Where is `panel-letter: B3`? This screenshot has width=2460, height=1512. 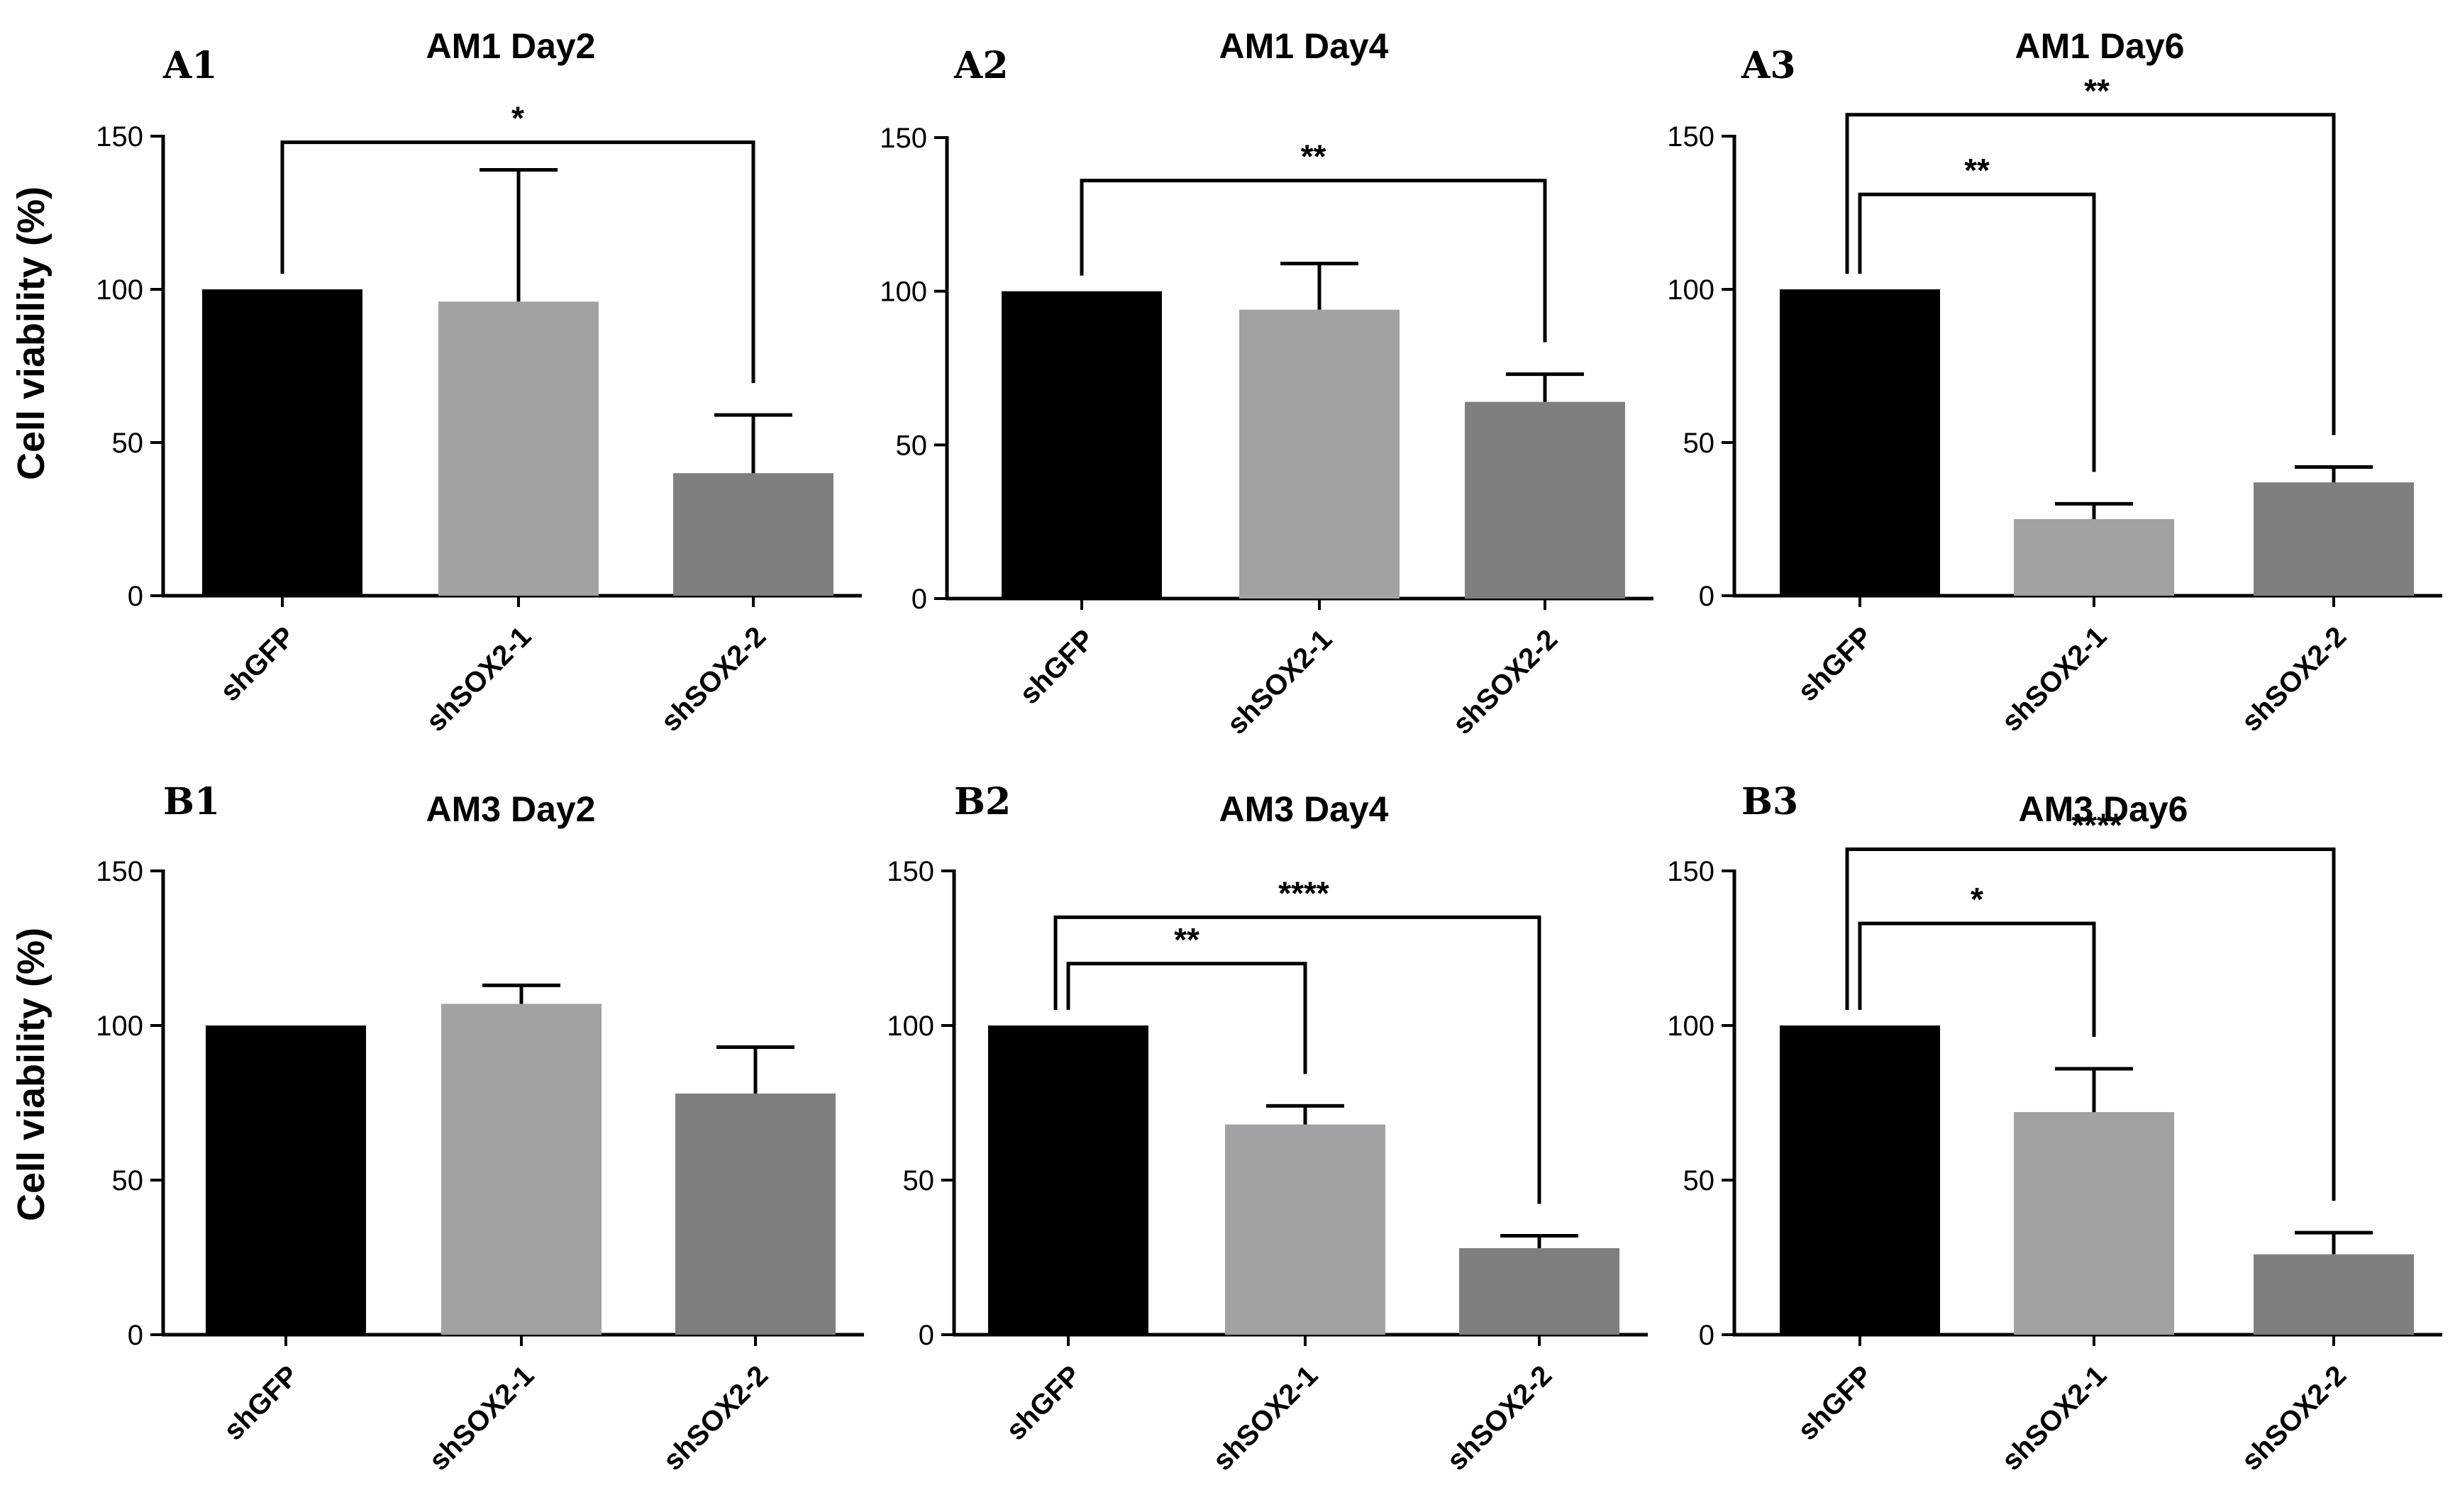 panel-letter: B3 is located at coordinates (1769, 801).